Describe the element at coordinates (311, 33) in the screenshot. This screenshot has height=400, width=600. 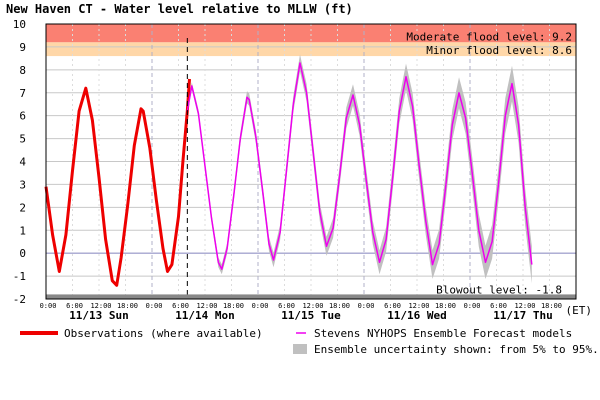
I see `moderate-flood-band` at that location.